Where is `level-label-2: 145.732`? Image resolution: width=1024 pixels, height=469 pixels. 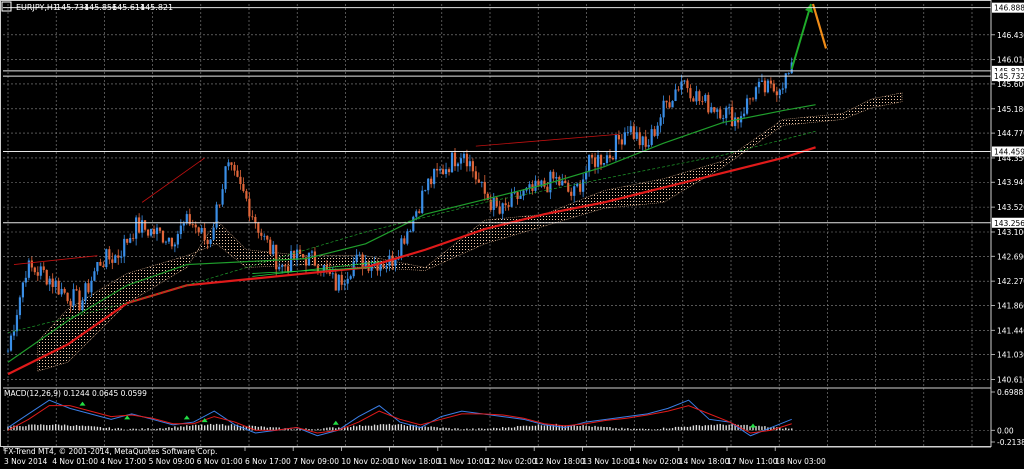 level-label-2: 145.732 is located at coordinates (1009, 76).